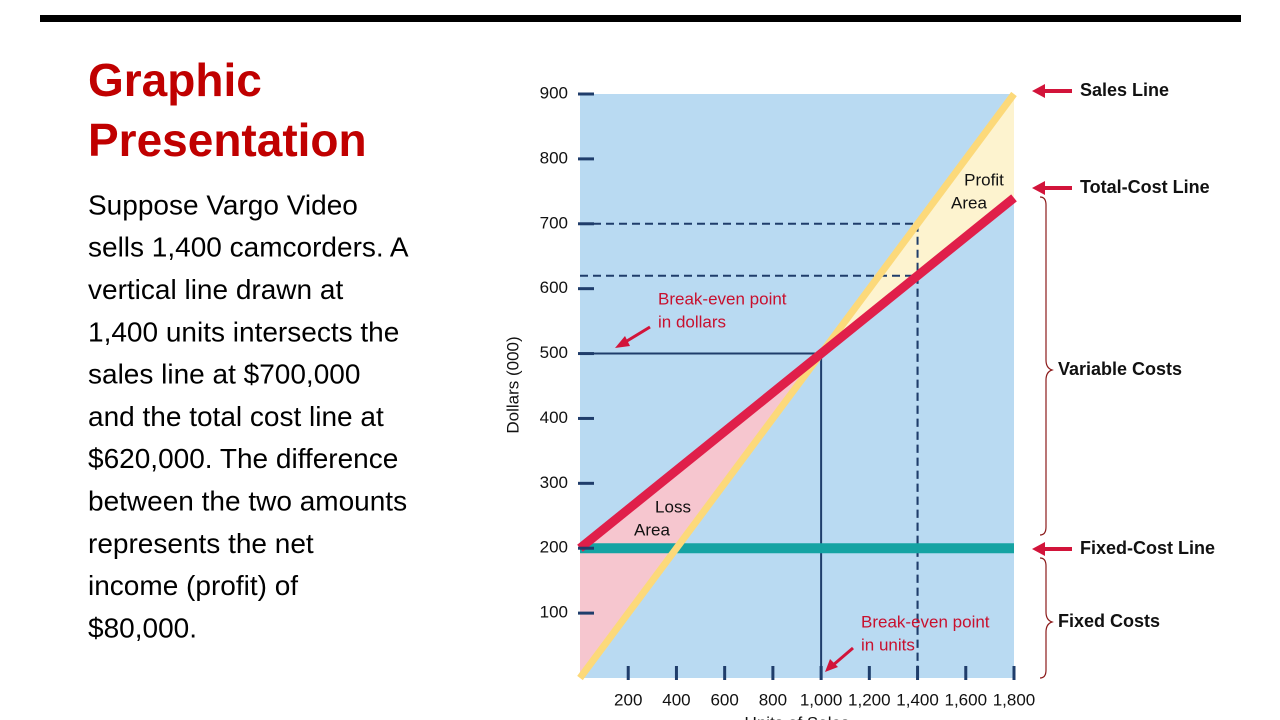  I want to click on x-tick-label: 400, so click(676, 699).